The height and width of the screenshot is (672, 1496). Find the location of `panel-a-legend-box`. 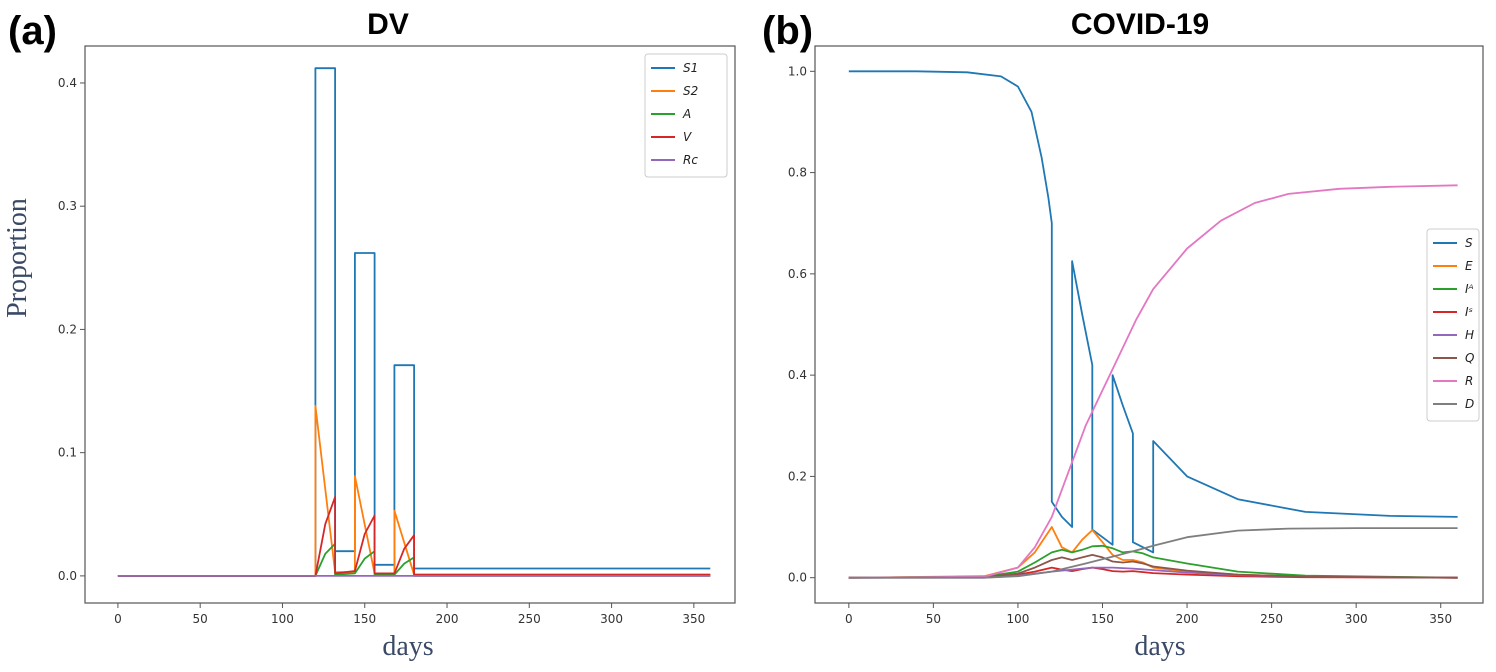

panel-a-legend-box is located at coordinates (686, 115).